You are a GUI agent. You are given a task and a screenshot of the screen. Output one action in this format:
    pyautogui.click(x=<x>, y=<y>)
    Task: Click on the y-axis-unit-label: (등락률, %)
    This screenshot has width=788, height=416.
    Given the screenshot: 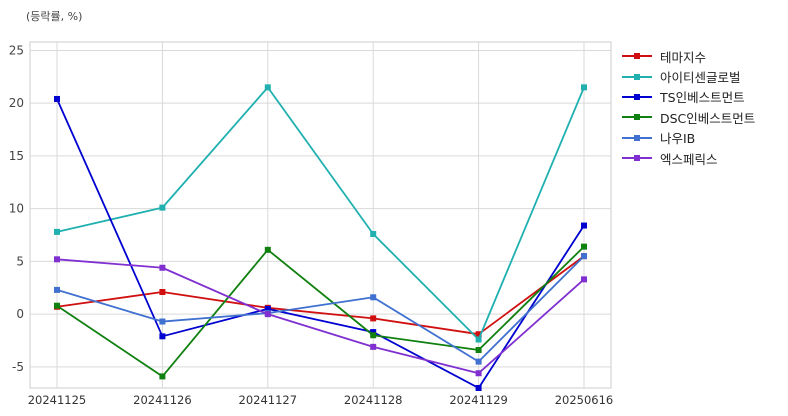 What is the action you would take?
    pyautogui.click(x=54, y=16)
    